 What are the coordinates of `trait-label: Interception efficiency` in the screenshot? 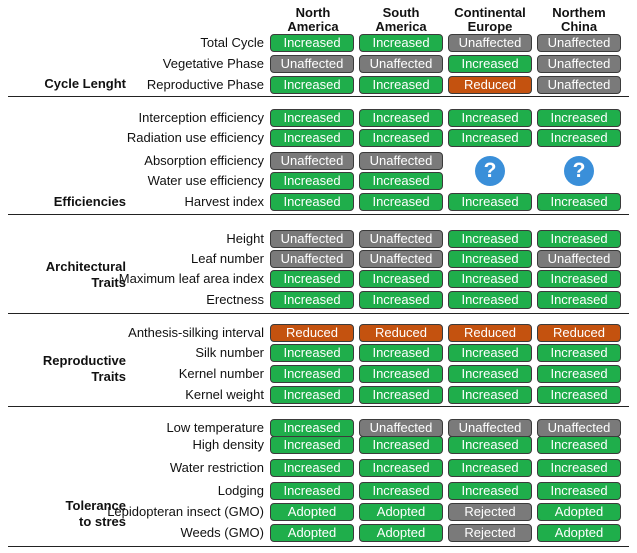 It's located at (201, 117).